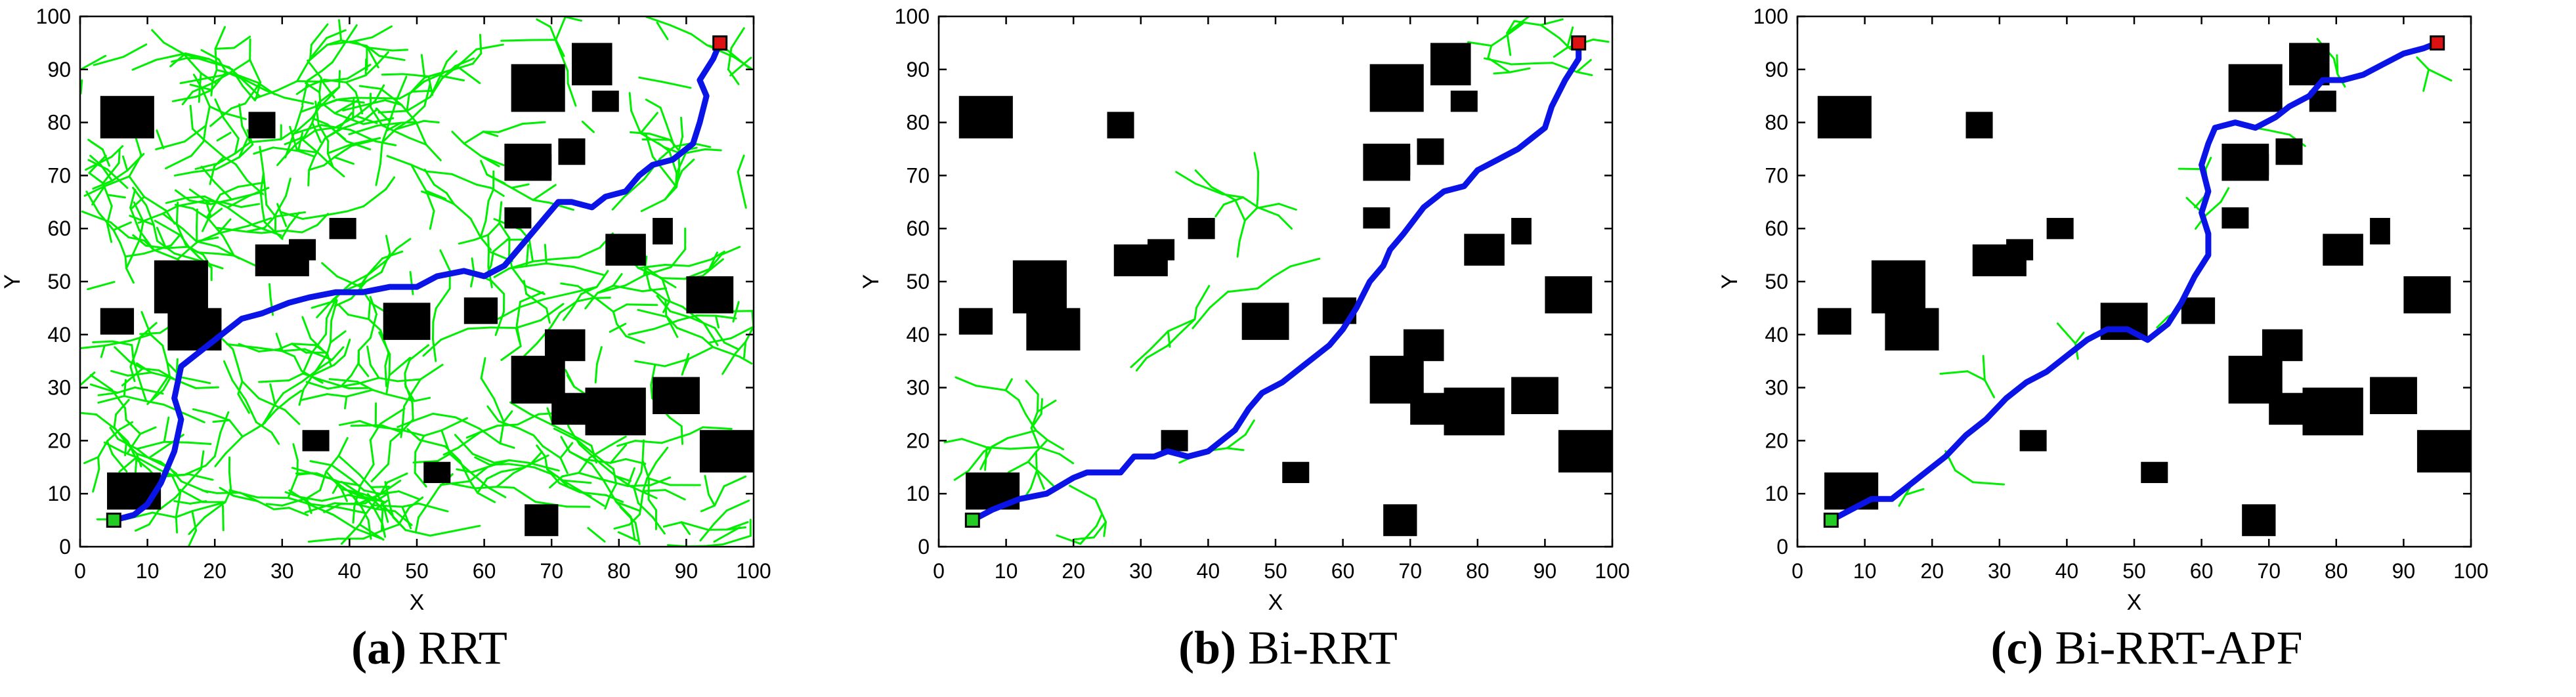 The height and width of the screenshot is (697, 2576). Describe the element at coordinates (1865, 571) in the screenshot. I see `x-tick-label: 10` at that location.